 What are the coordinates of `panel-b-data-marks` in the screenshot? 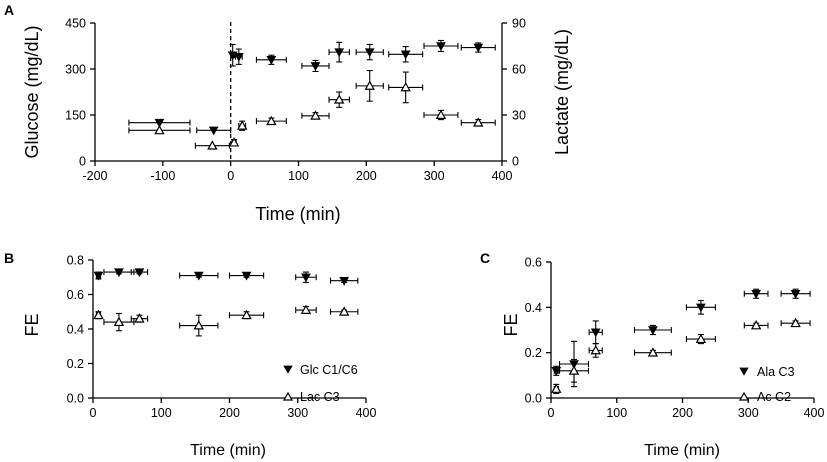 It's located at (226, 302).